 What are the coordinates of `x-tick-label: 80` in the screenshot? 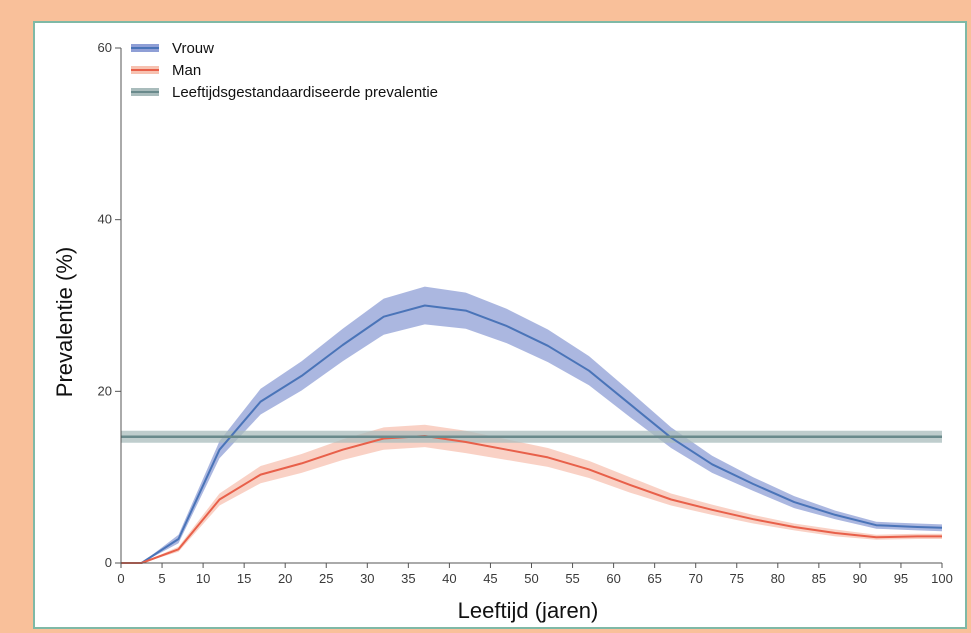 It's located at (778, 578).